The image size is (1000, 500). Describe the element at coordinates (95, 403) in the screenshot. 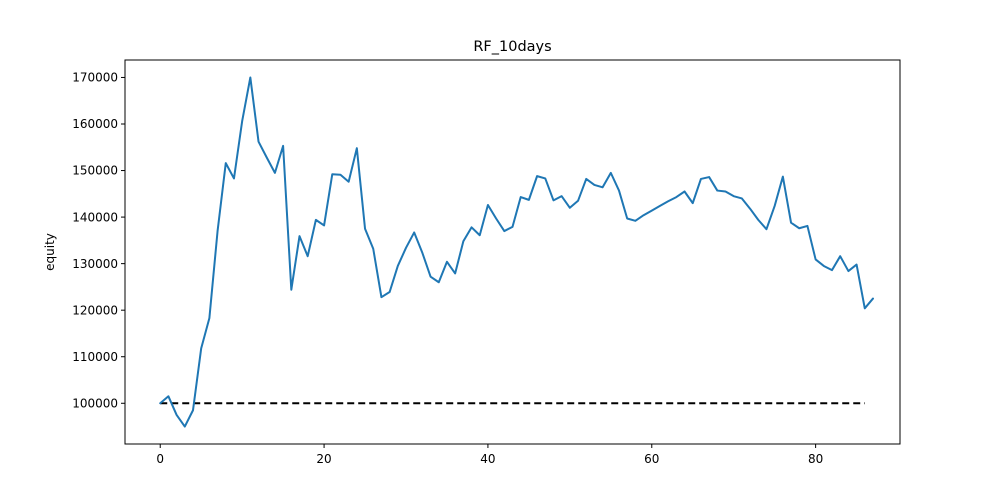

I see `y-tick-label: 100000` at that location.